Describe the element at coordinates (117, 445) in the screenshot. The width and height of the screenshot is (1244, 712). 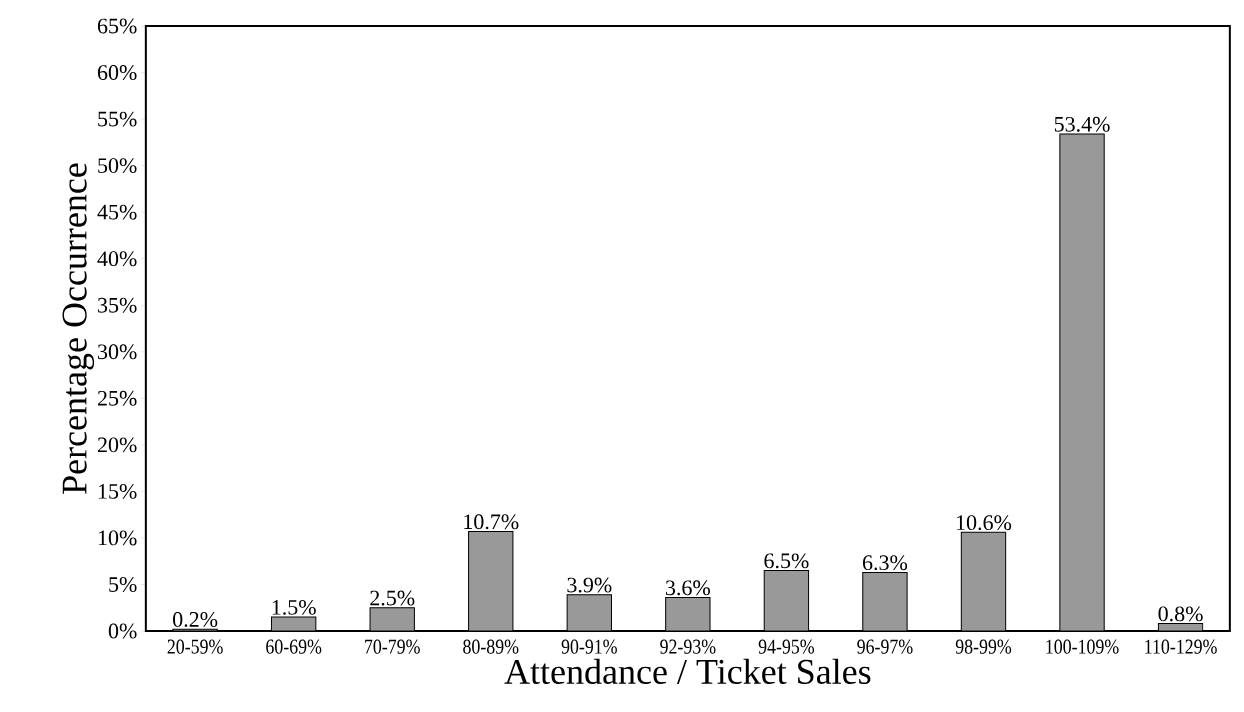
I see `y-tick-label: 20%` at that location.